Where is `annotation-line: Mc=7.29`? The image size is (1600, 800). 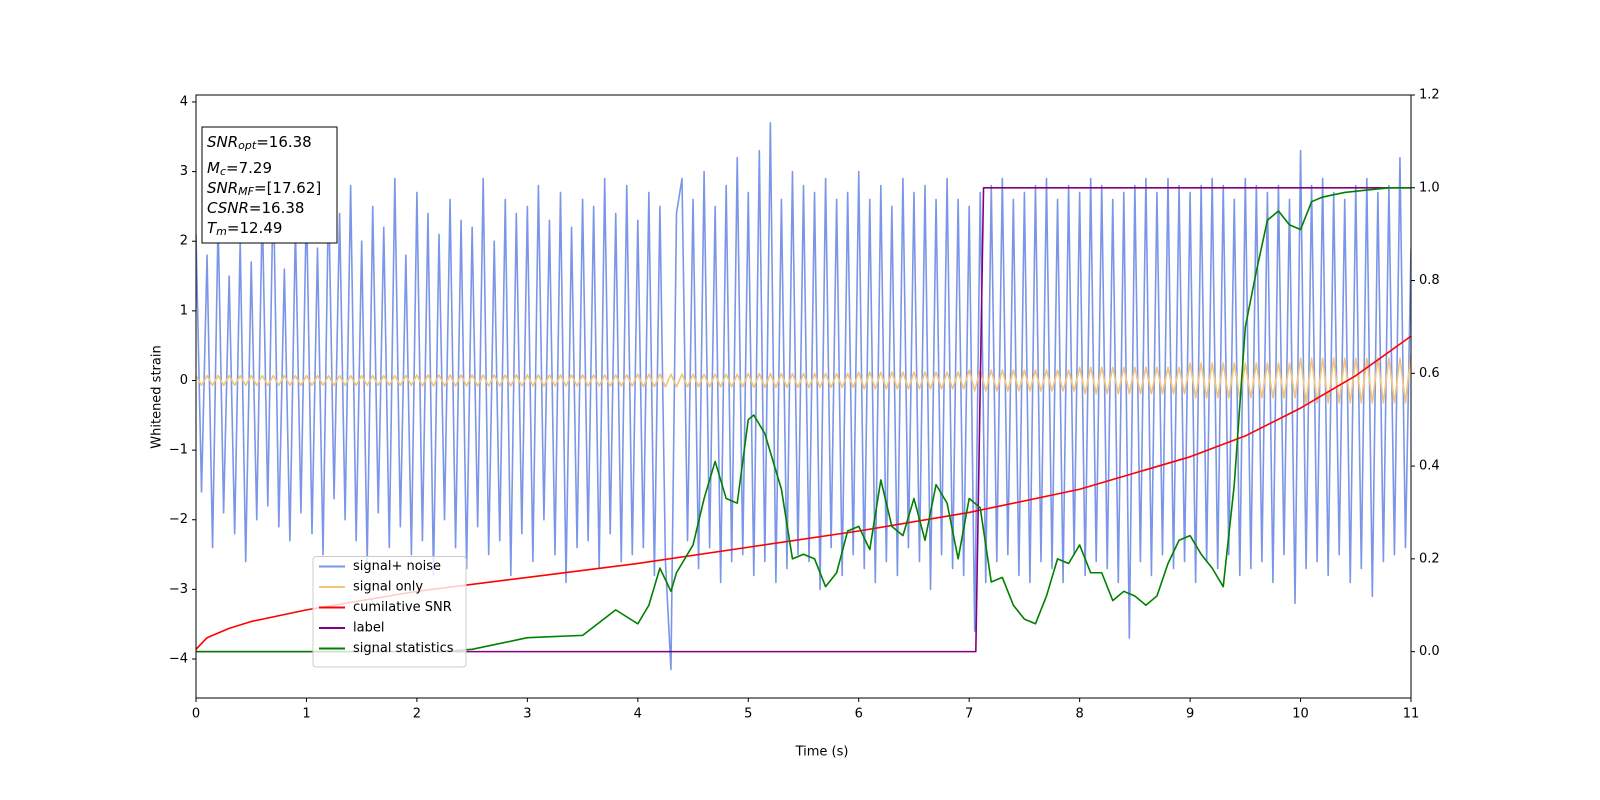 annotation-line: Mc=7.29 is located at coordinates (239, 169).